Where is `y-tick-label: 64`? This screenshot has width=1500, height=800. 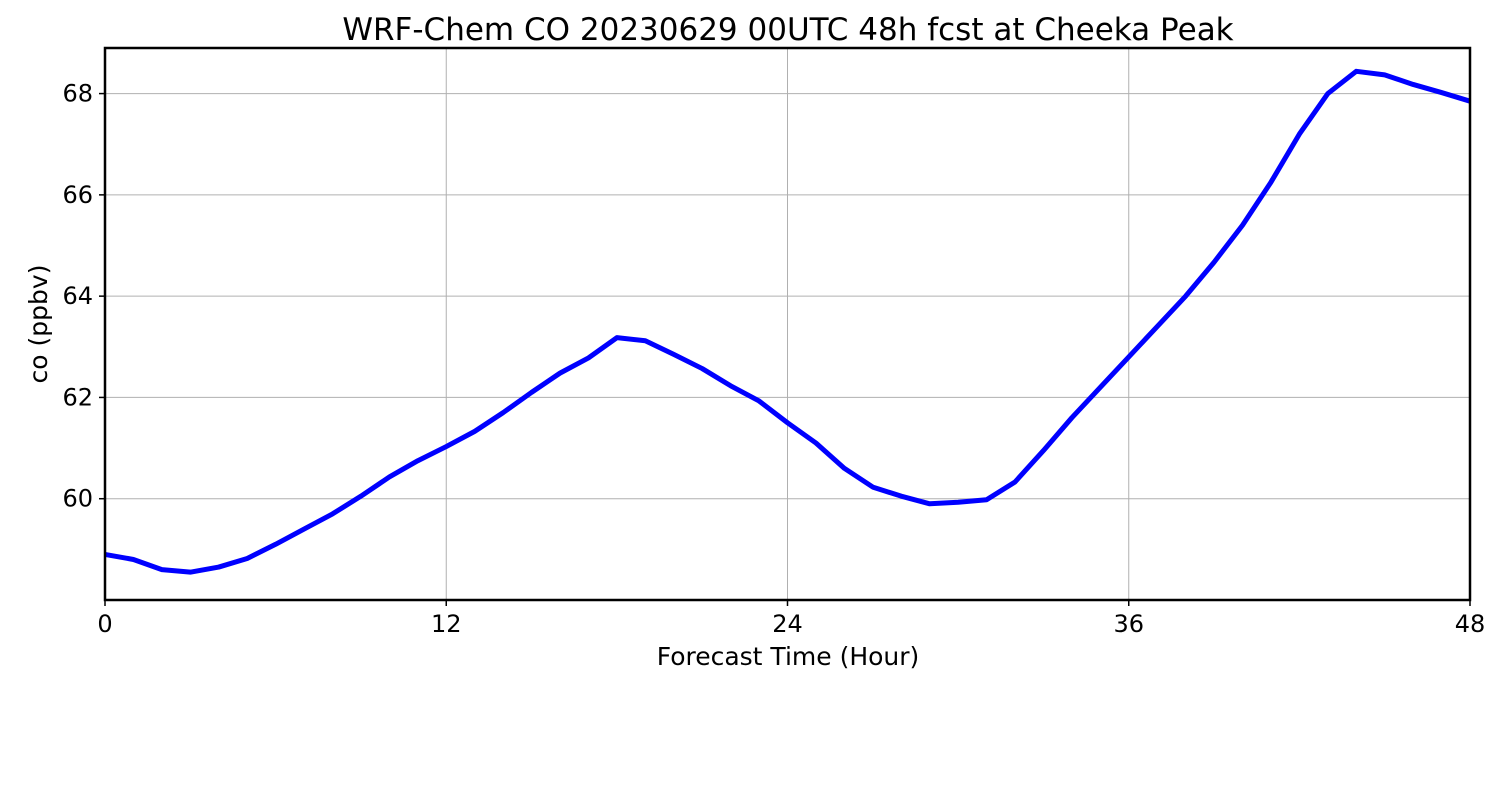 y-tick-label: 64 is located at coordinates (77, 296).